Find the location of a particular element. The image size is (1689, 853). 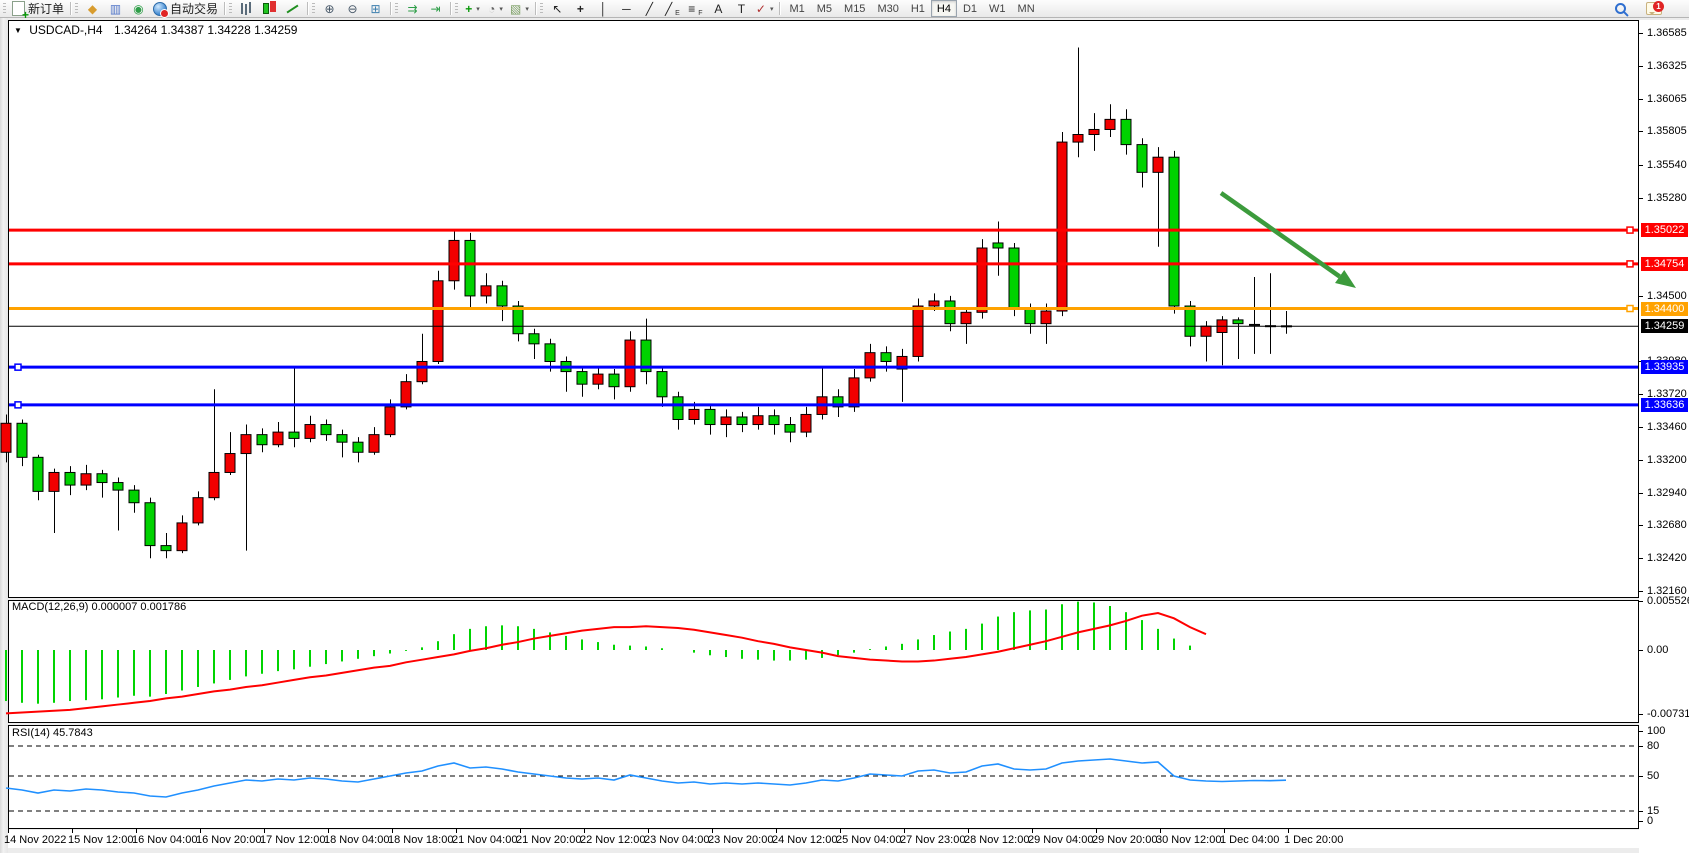

fibonacci-button: ≡ F is located at coordinates (695, 9).